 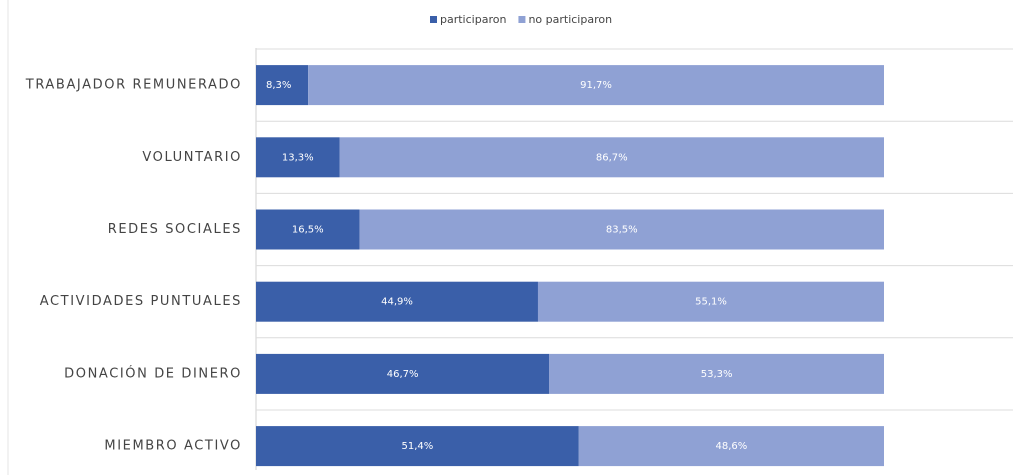 I want to click on value-label: 13,3%, so click(x=298, y=157).